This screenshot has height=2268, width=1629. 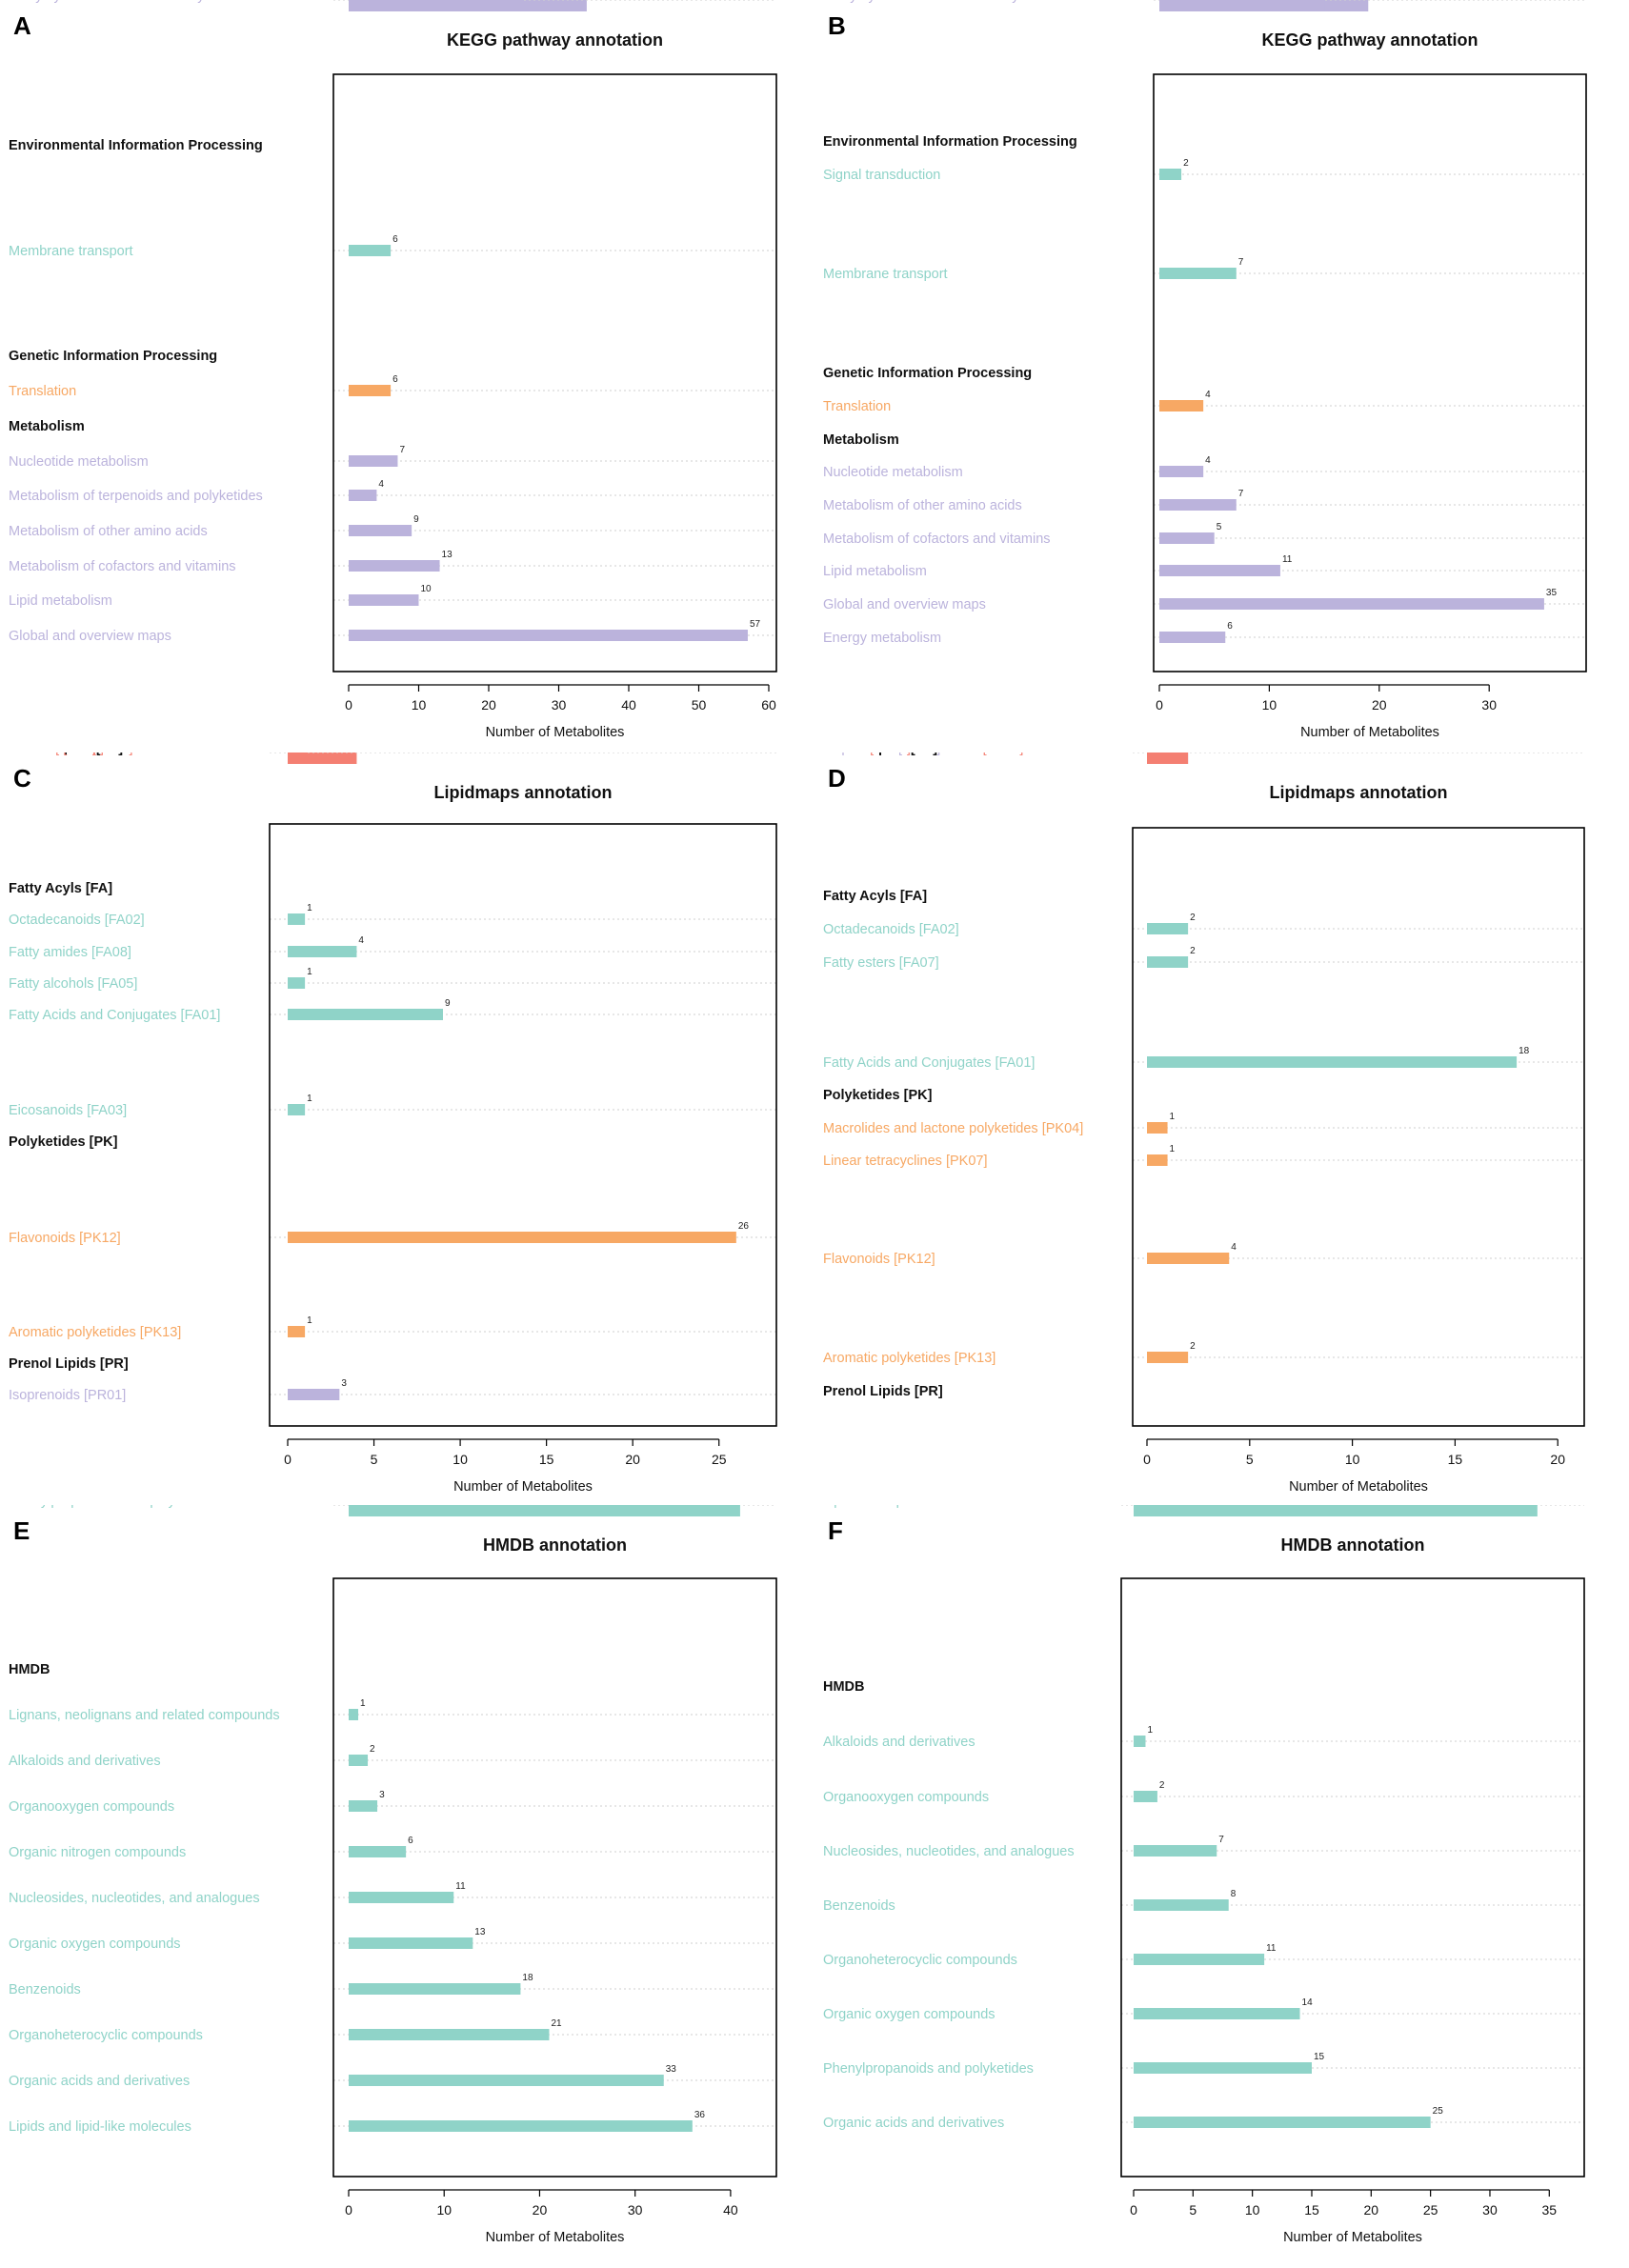 I want to click on value-label: 8, so click(x=1234, y=1894).